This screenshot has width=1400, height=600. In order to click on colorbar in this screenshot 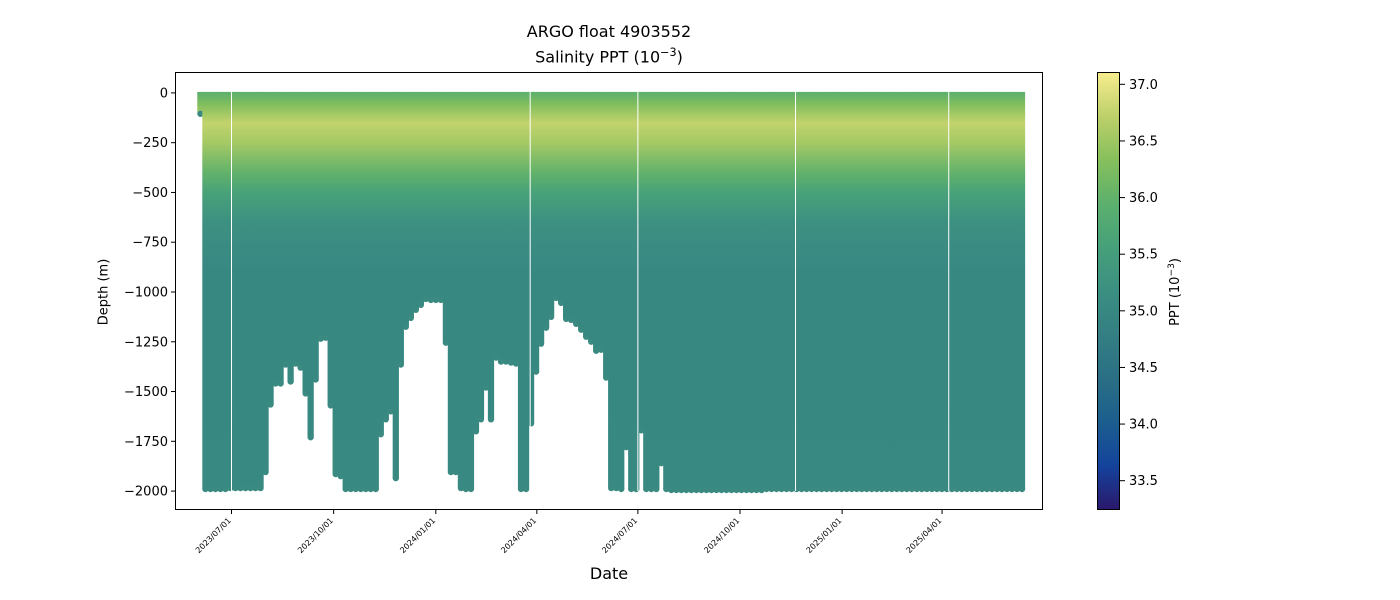, I will do `click(1108, 291)`.